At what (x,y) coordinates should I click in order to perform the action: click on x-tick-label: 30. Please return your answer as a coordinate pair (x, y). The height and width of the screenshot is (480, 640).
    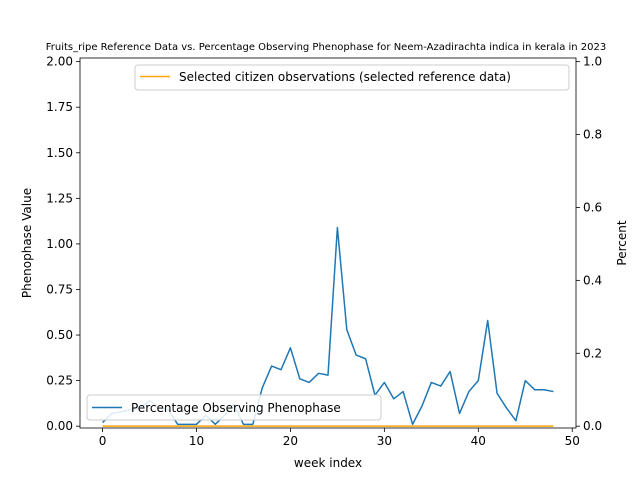
    Looking at the image, I should click on (384, 441).